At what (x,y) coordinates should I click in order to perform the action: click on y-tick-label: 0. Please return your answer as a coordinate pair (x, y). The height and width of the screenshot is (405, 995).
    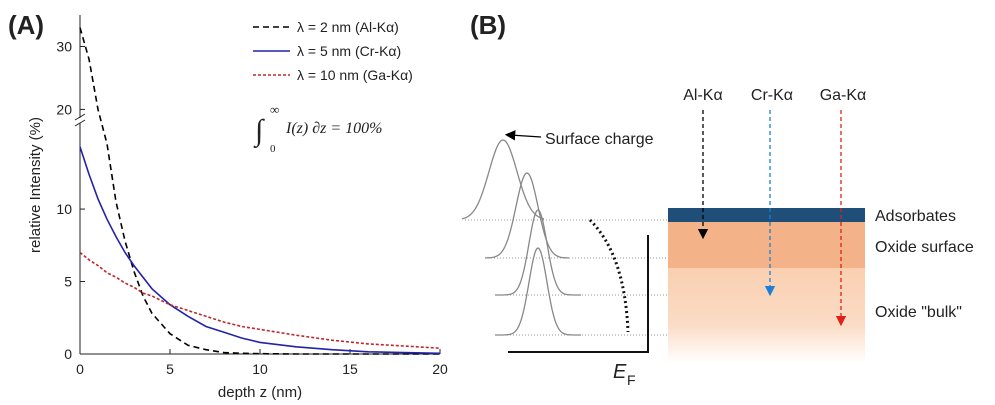
    Looking at the image, I should click on (68, 354).